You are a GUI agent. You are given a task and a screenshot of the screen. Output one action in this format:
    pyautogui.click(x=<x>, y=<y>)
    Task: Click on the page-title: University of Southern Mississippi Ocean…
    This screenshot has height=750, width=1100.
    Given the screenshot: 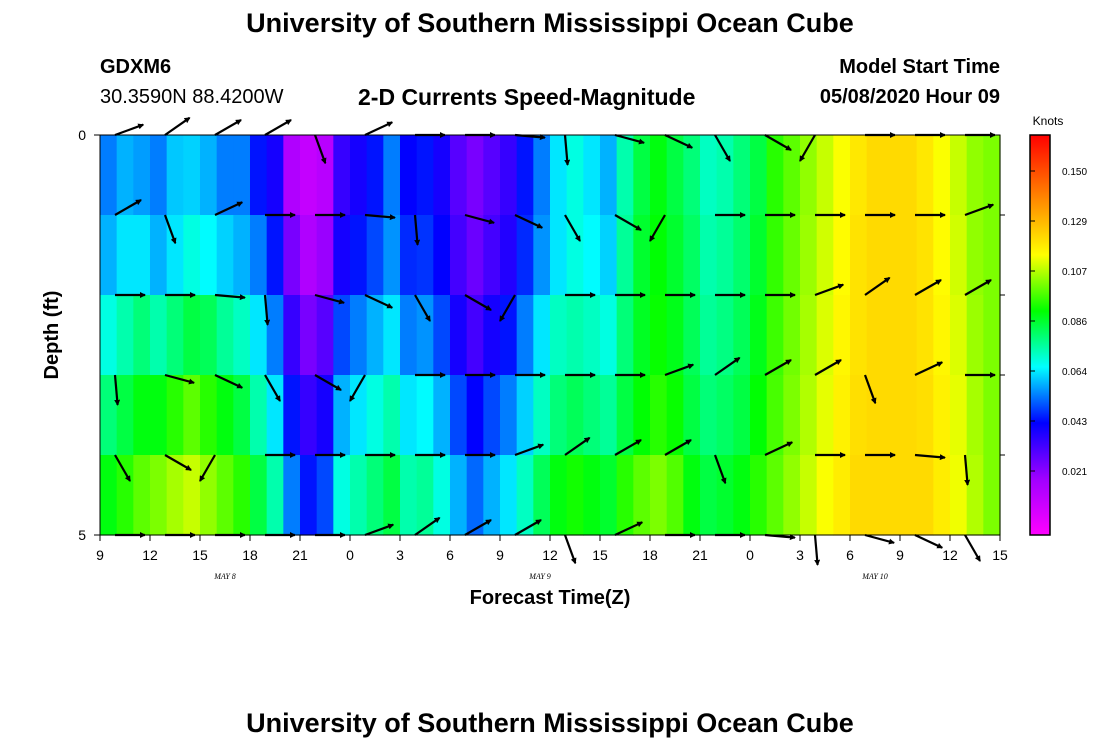 What is the action you would take?
    pyautogui.click(x=550, y=23)
    